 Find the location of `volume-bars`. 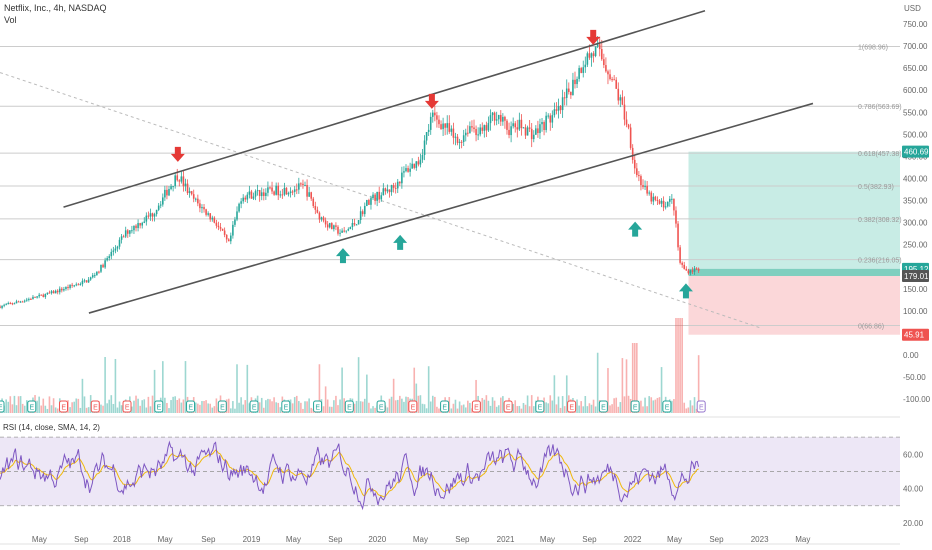

volume-bars is located at coordinates (350, 365).